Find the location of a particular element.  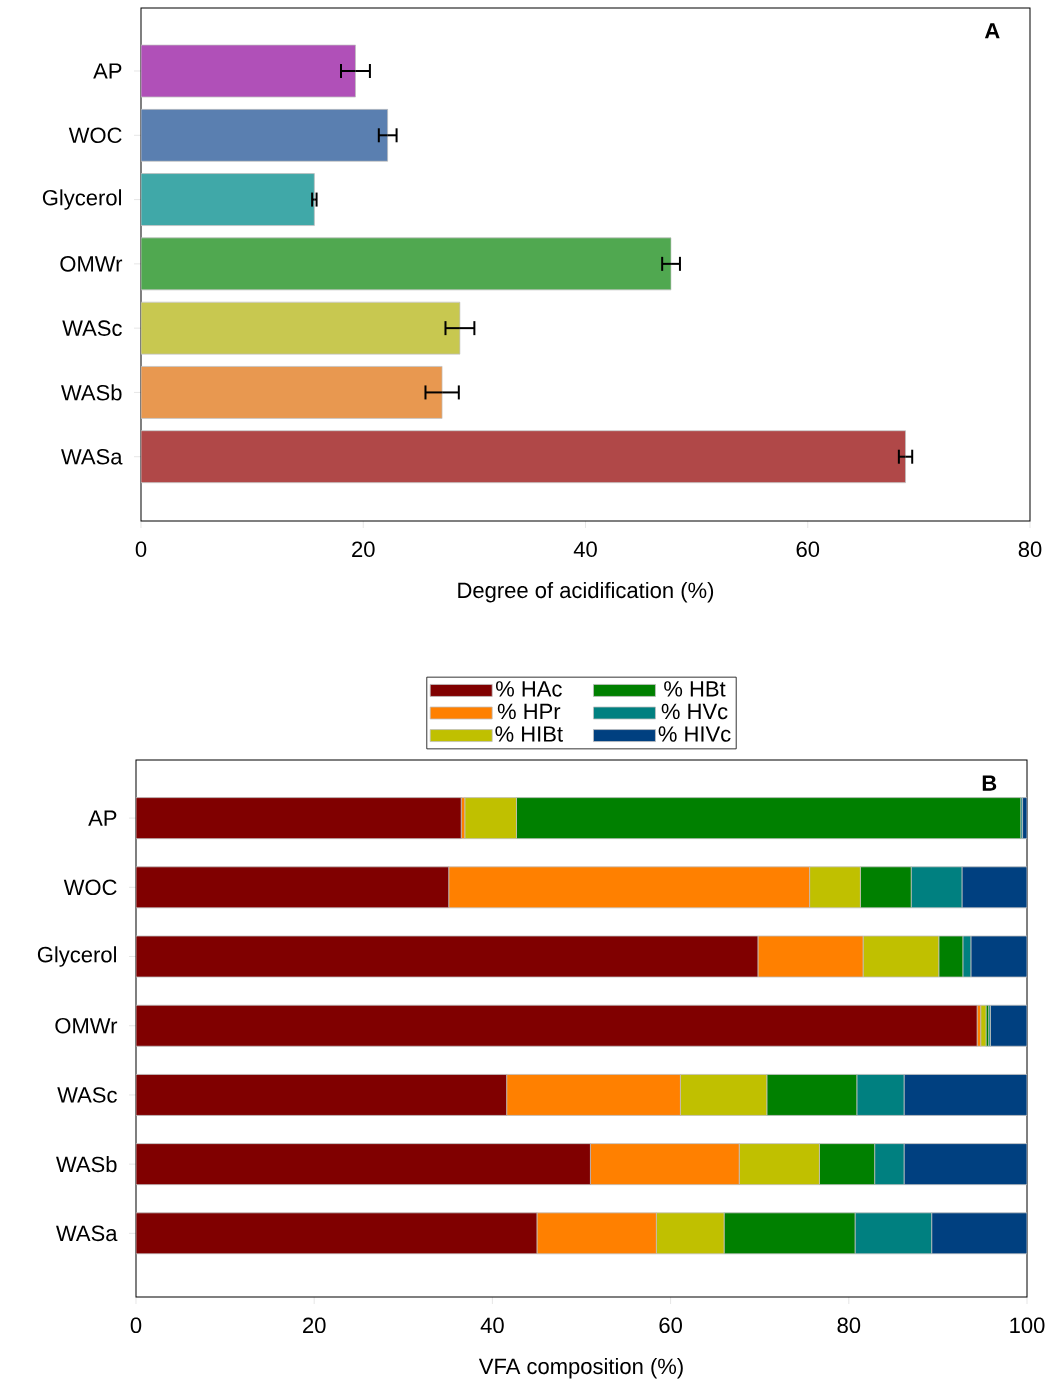

legend-label: % HPr is located at coordinates (529, 711).